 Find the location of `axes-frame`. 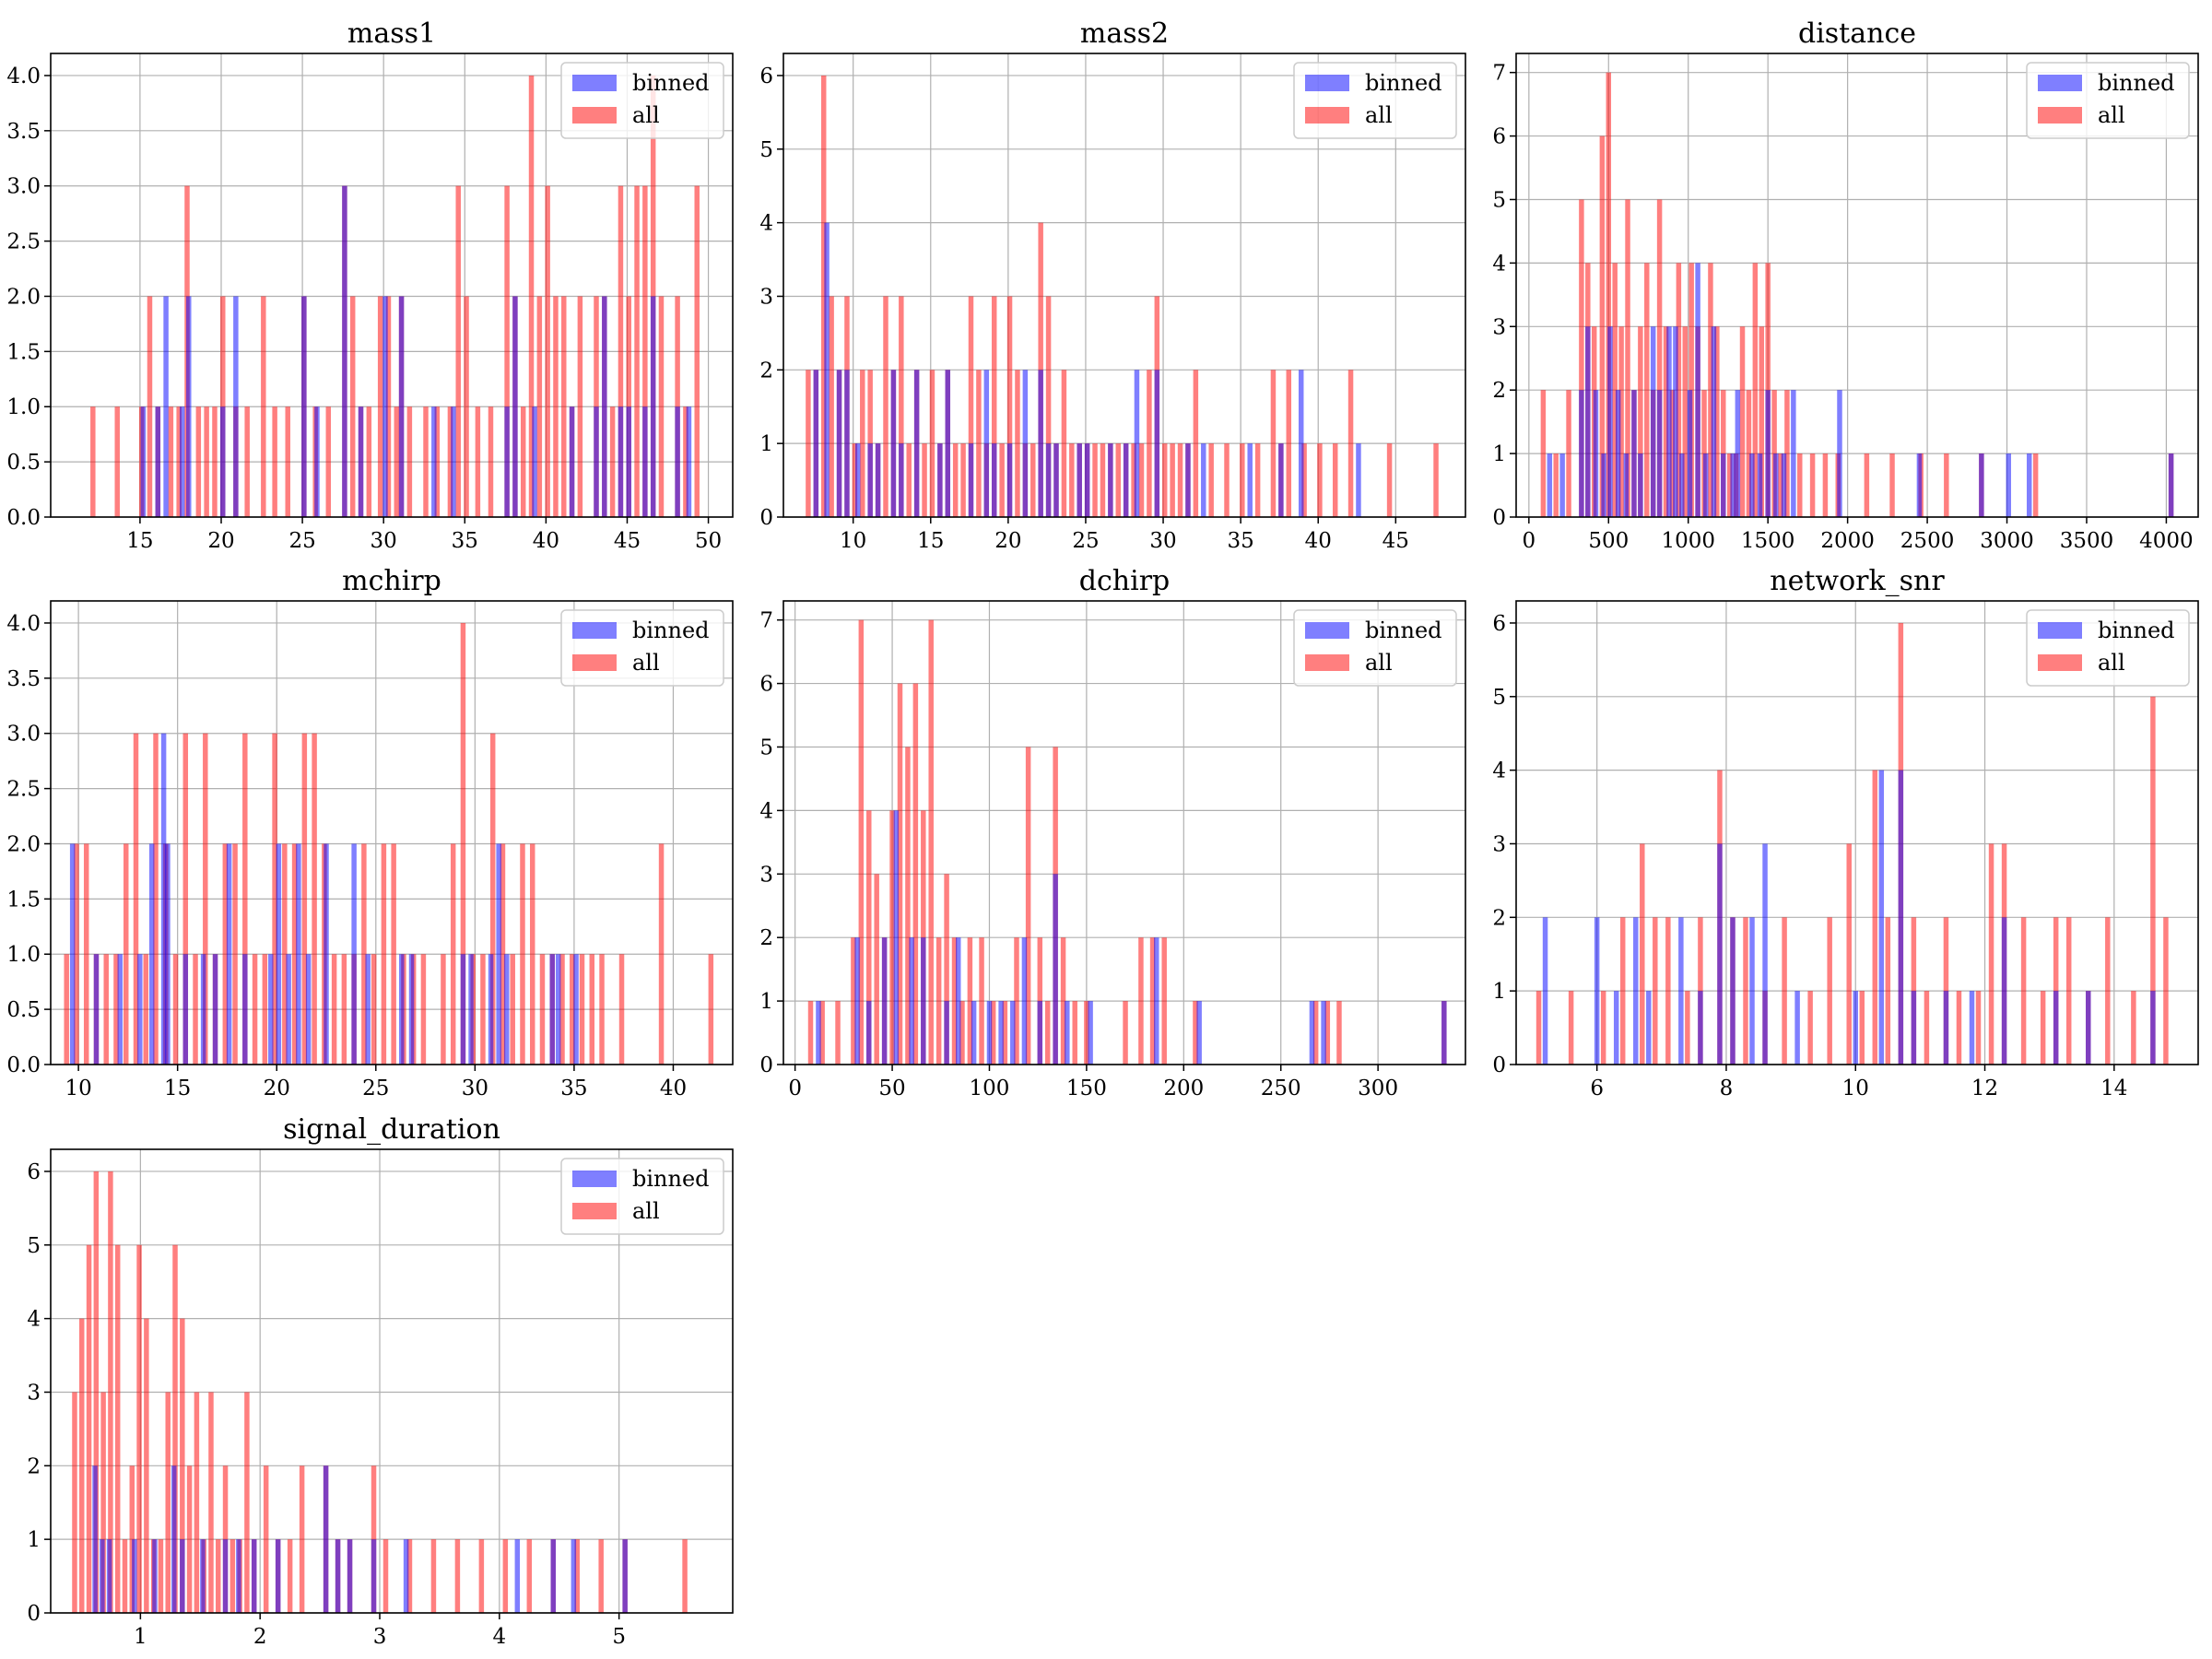

axes-frame is located at coordinates (392, 285).